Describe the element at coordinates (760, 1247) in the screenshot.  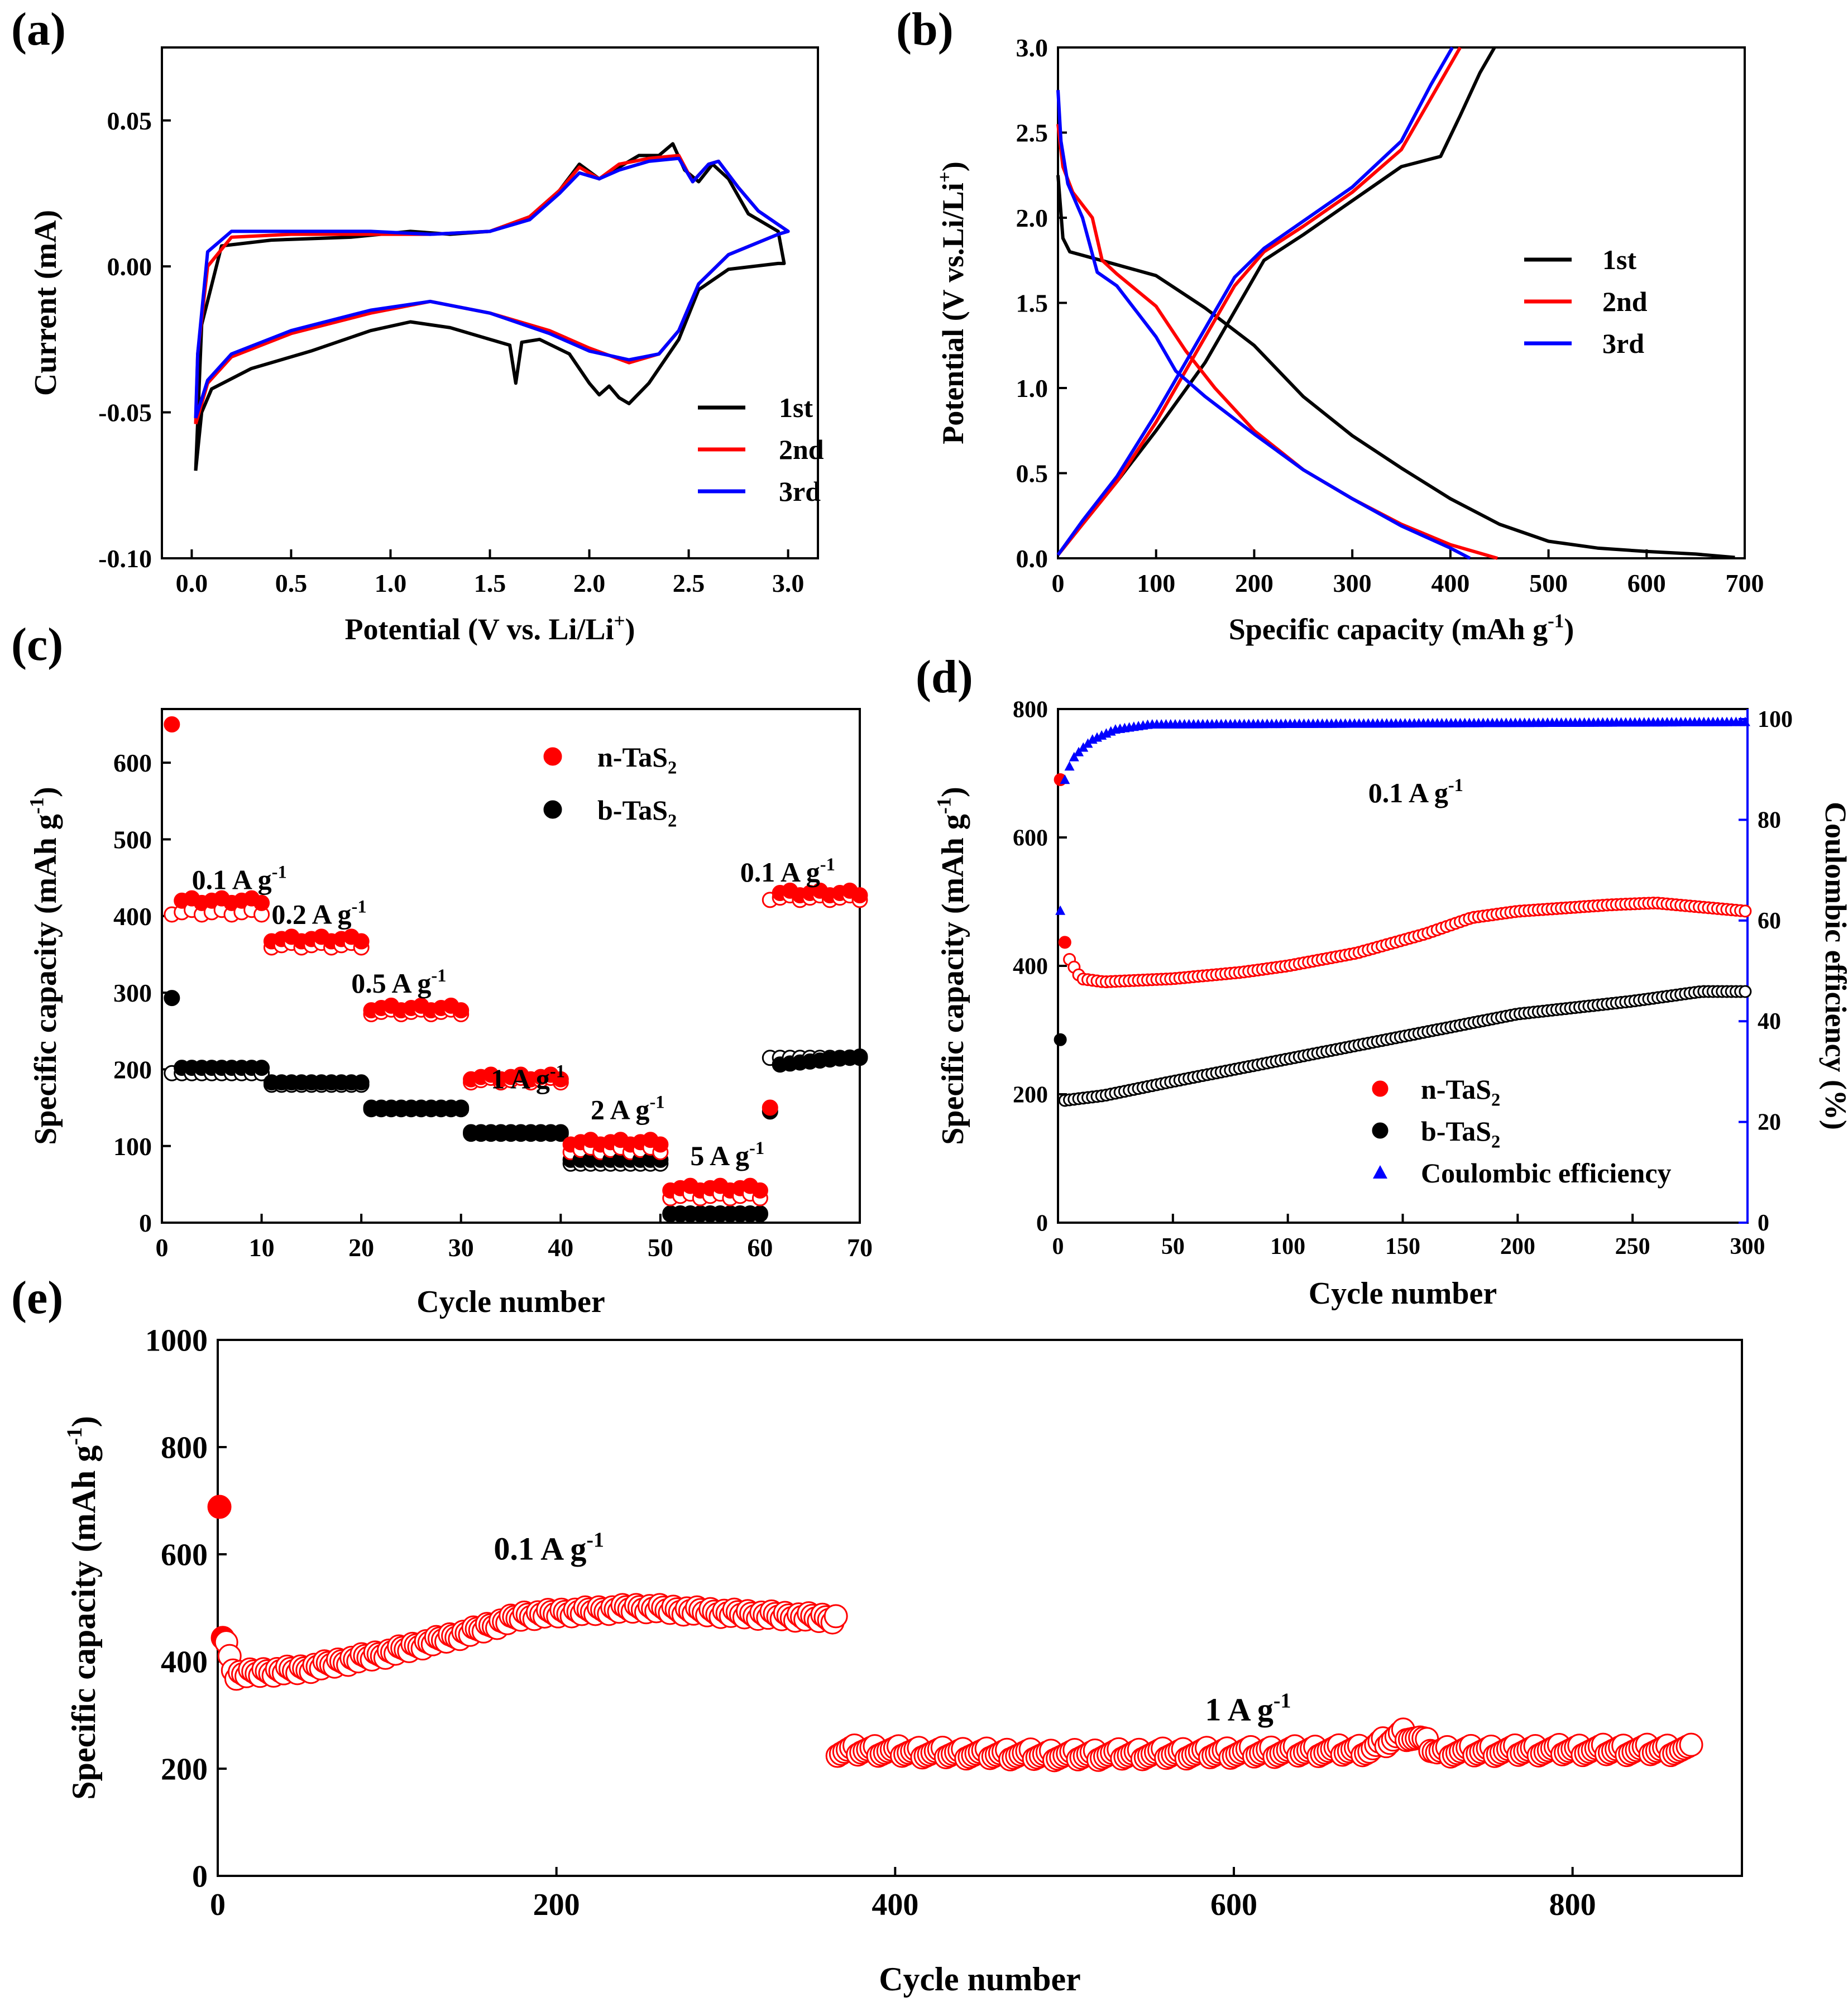
I see `x-tick-label: 60` at that location.